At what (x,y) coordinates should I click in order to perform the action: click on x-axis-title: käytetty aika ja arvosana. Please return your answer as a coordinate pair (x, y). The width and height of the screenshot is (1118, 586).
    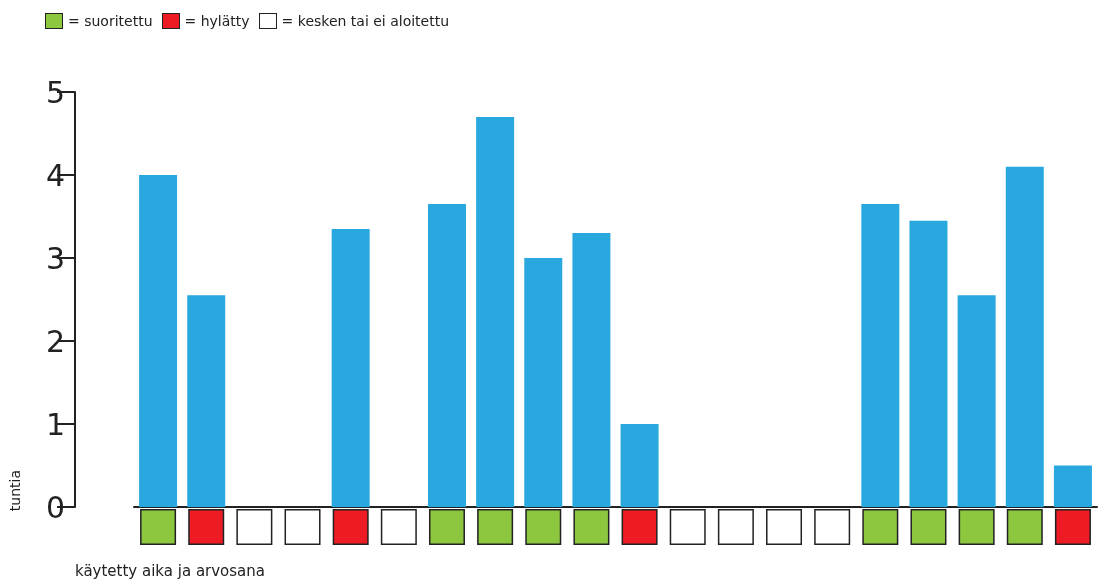
    Looking at the image, I should click on (170, 570).